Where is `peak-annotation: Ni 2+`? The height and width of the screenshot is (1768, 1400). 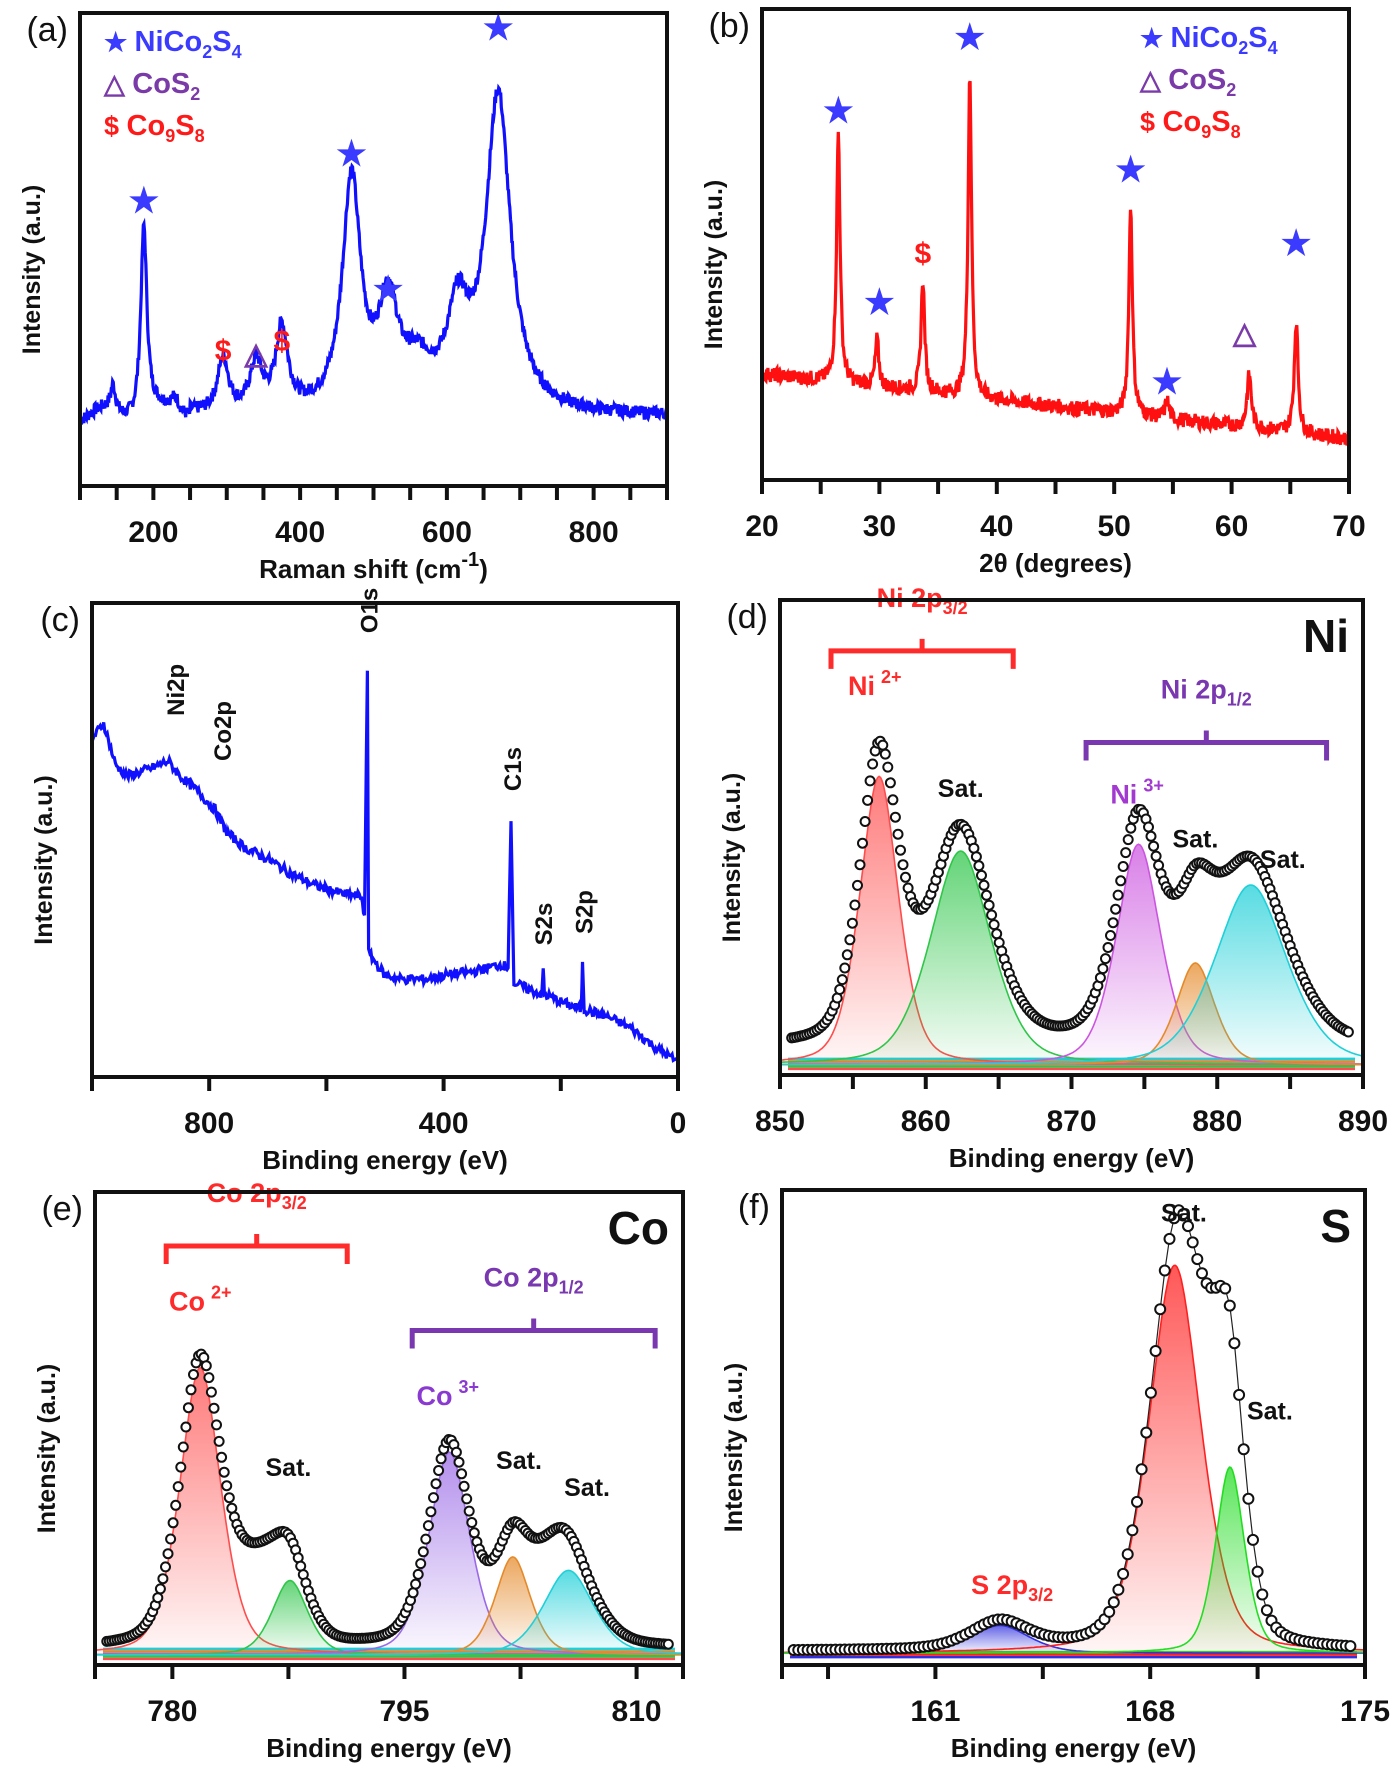 peak-annotation: Ni 2+ is located at coordinates (875, 684).